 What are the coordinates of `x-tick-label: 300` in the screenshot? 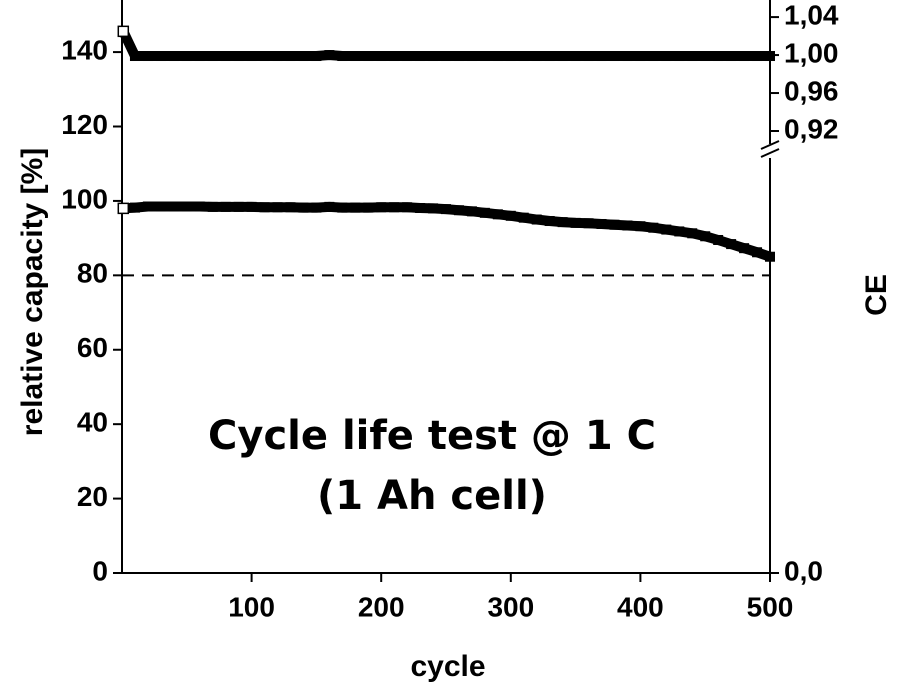 It's located at (510, 606).